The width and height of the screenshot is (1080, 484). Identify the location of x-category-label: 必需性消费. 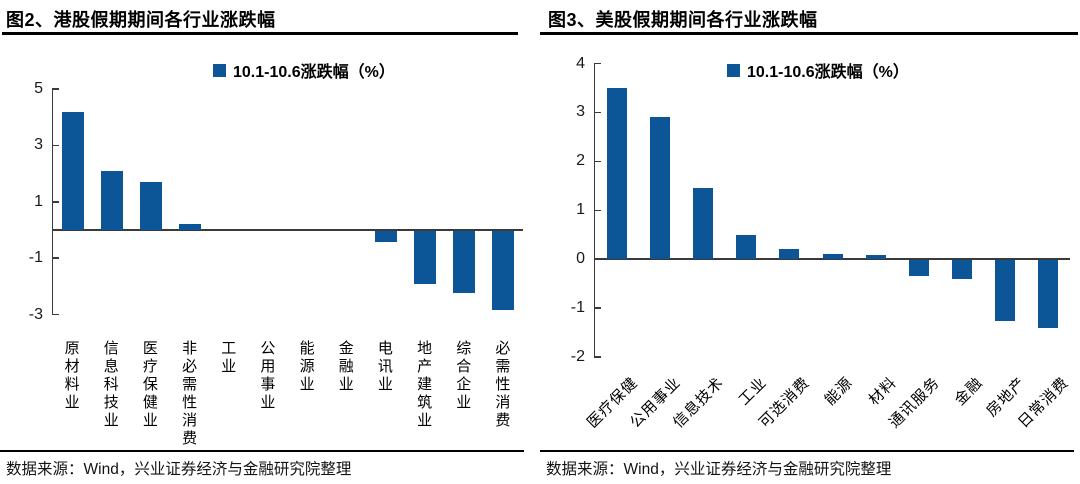
(502, 385).